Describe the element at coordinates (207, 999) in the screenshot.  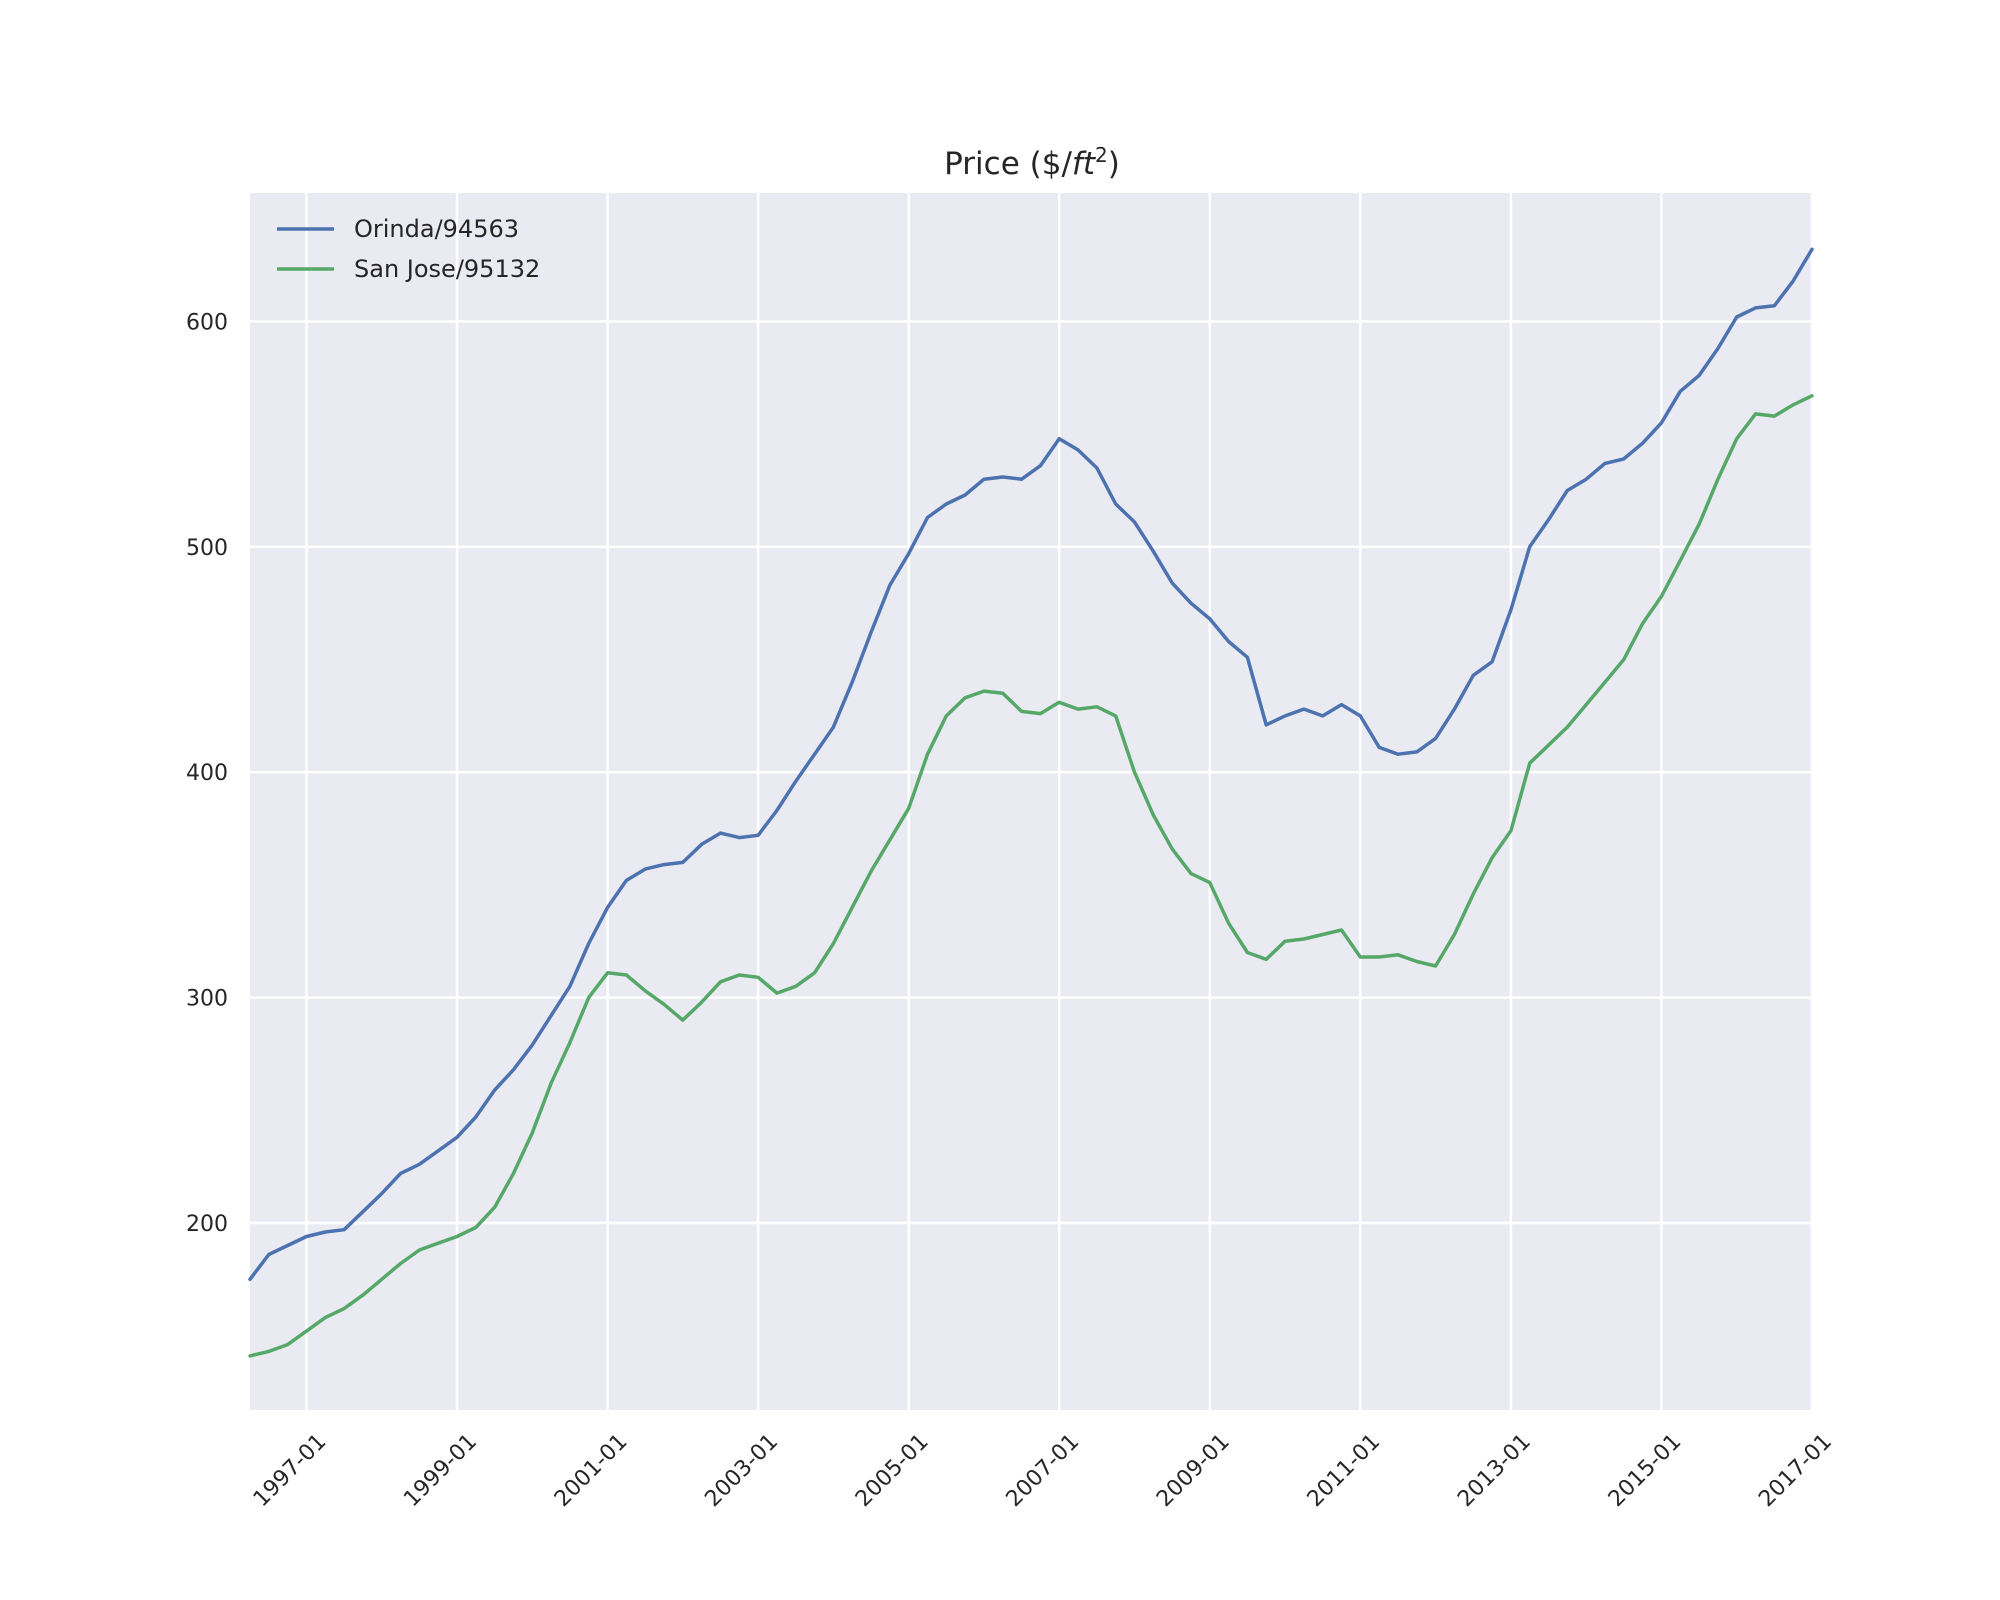
I see `y-tick-label: 300` at that location.